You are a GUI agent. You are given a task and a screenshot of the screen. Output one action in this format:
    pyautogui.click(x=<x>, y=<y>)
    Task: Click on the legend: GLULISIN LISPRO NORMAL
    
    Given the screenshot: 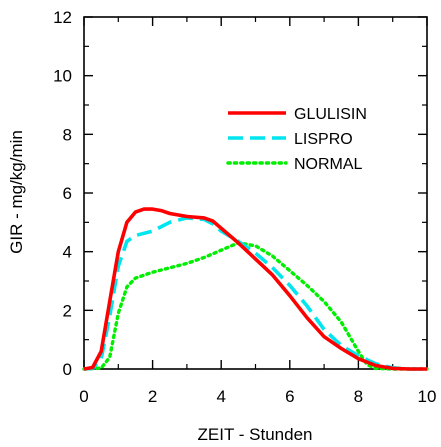 What is the action you would take?
    pyautogui.click(x=296, y=139)
    